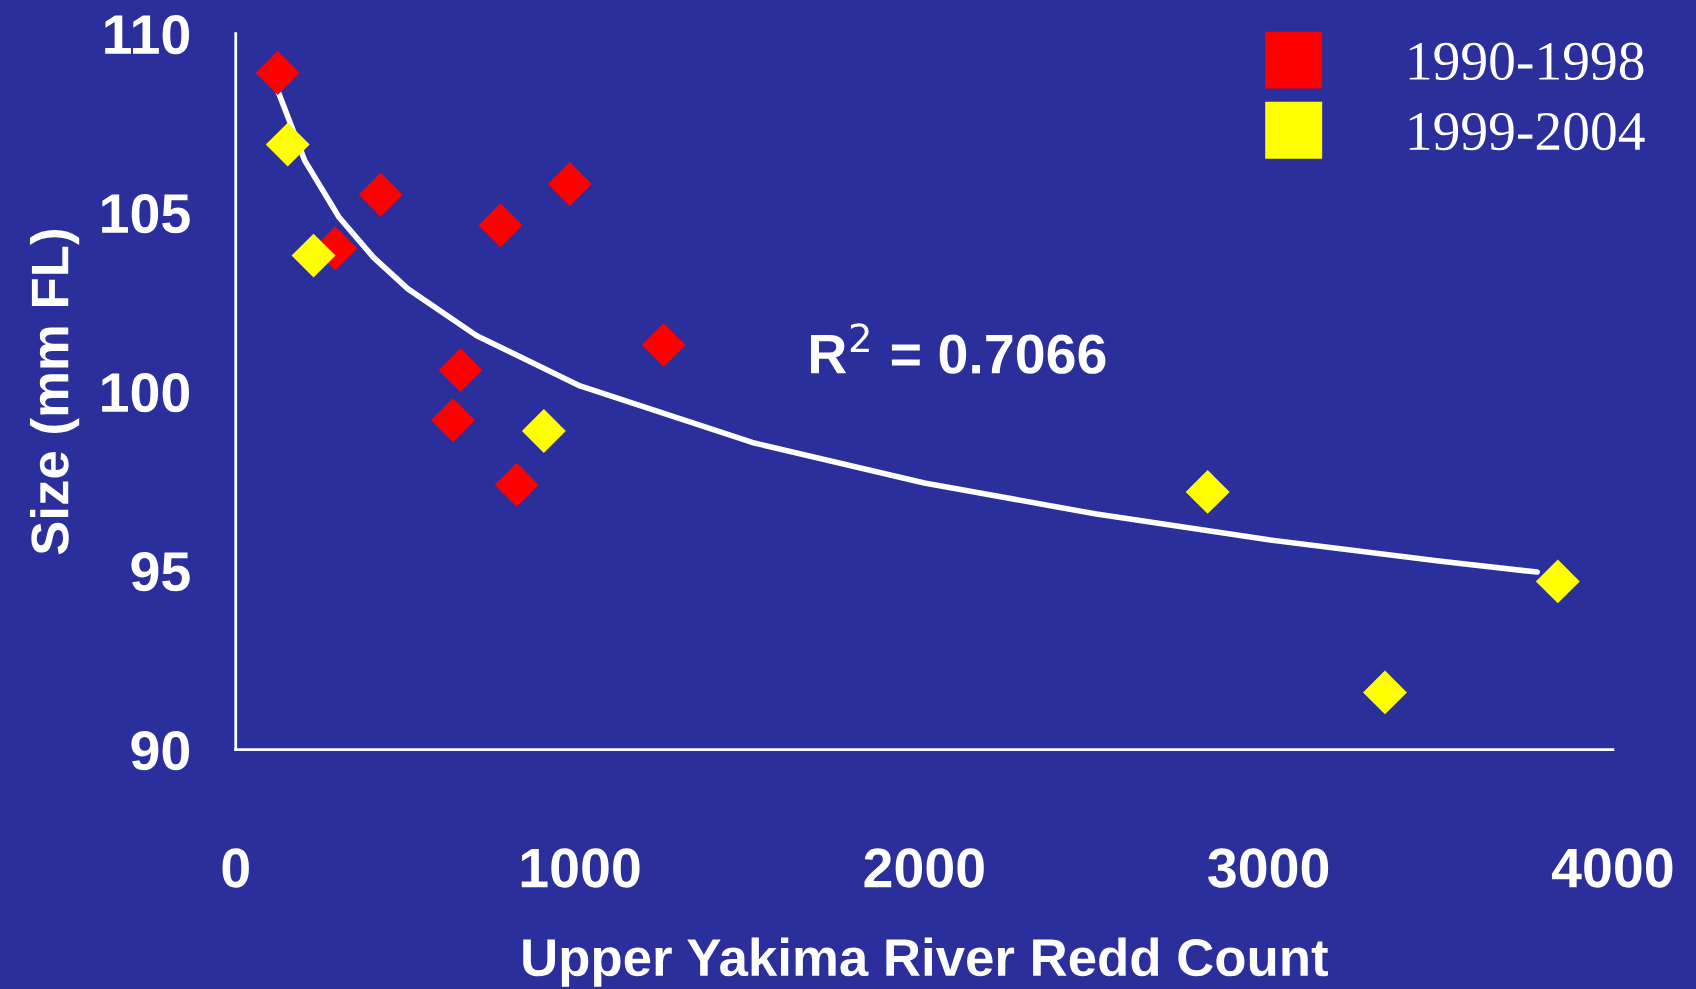  I want to click on x-tick-label: 2000, so click(924, 868).